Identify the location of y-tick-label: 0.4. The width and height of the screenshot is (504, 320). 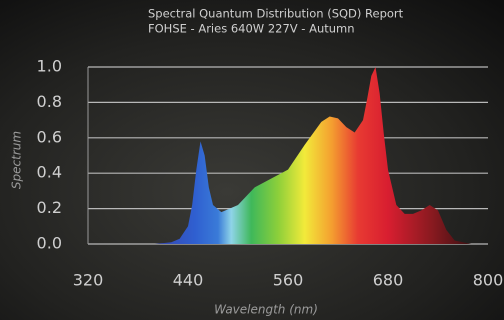
(49, 172).